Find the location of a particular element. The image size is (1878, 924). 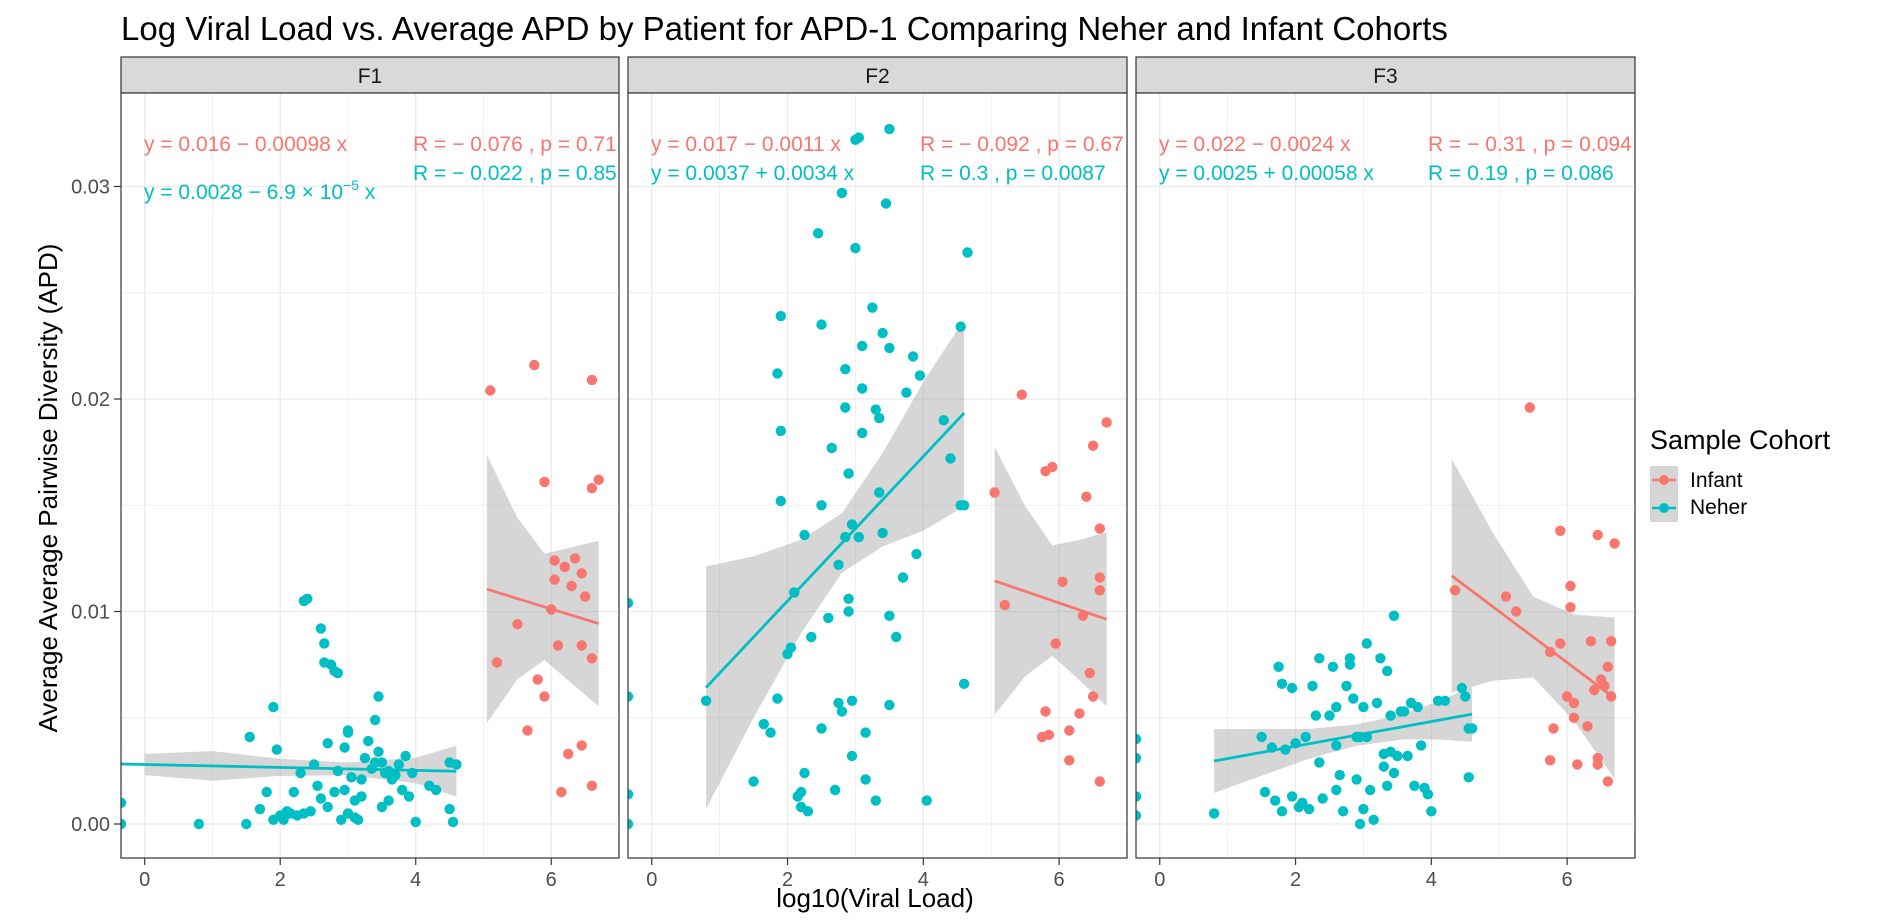

correlation-stats-neher: R = − 0.022 , p = 0.85 is located at coordinates (515, 173).